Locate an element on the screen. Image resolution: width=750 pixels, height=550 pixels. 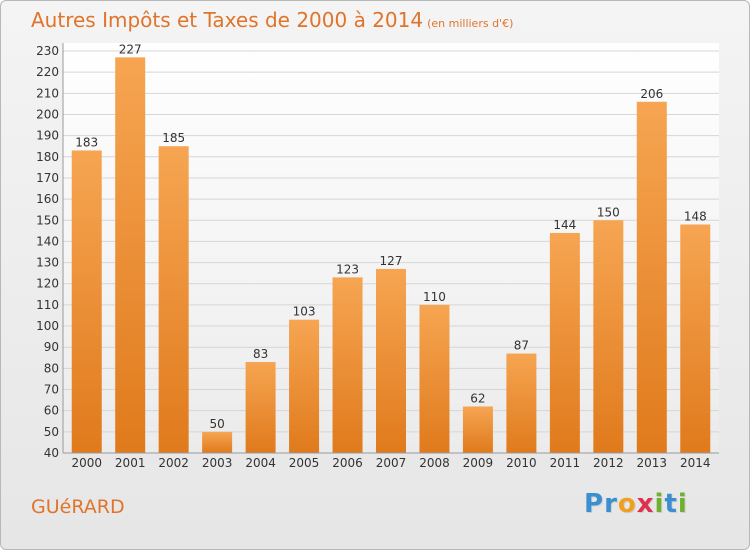
x-tick-label: 2008 is located at coordinates (434, 463).